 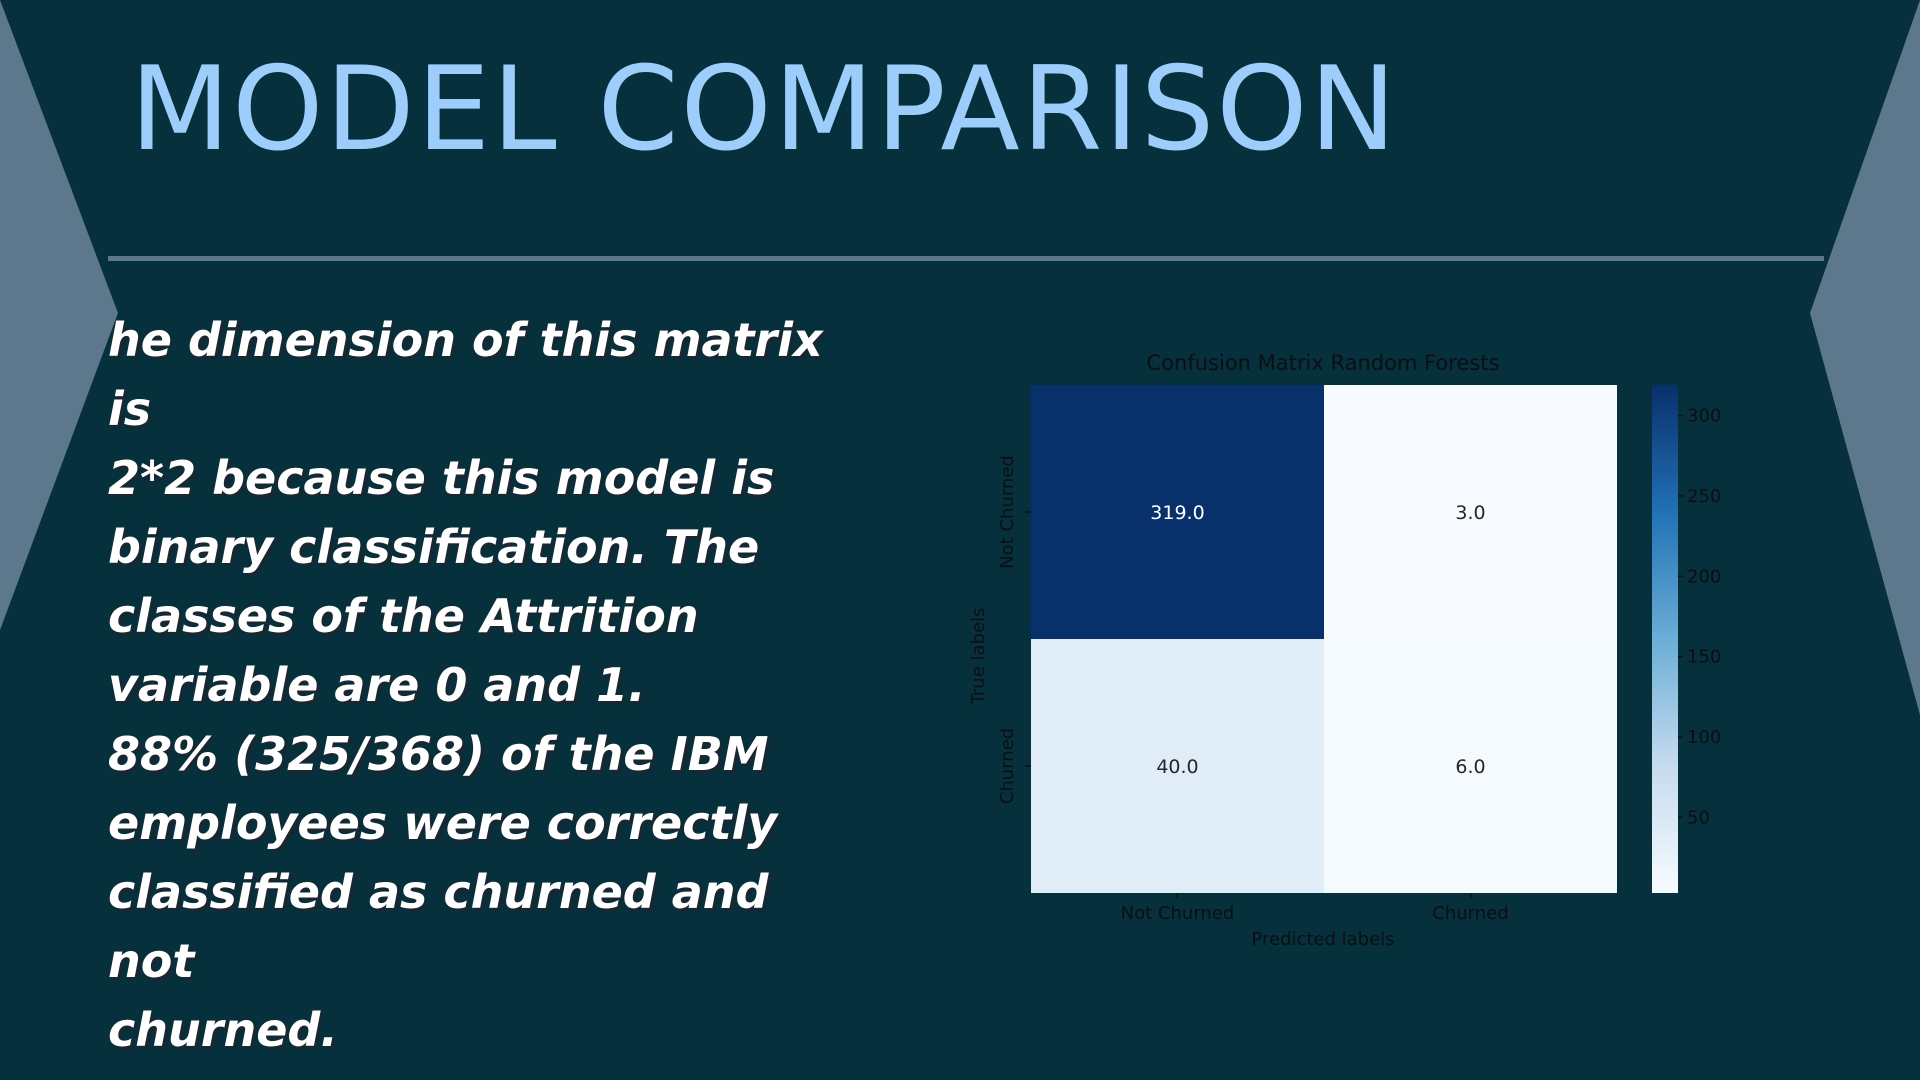 What do you see at coordinates (978, 657) in the screenshot?
I see `y-axis-label: True labels` at bounding box center [978, 657].